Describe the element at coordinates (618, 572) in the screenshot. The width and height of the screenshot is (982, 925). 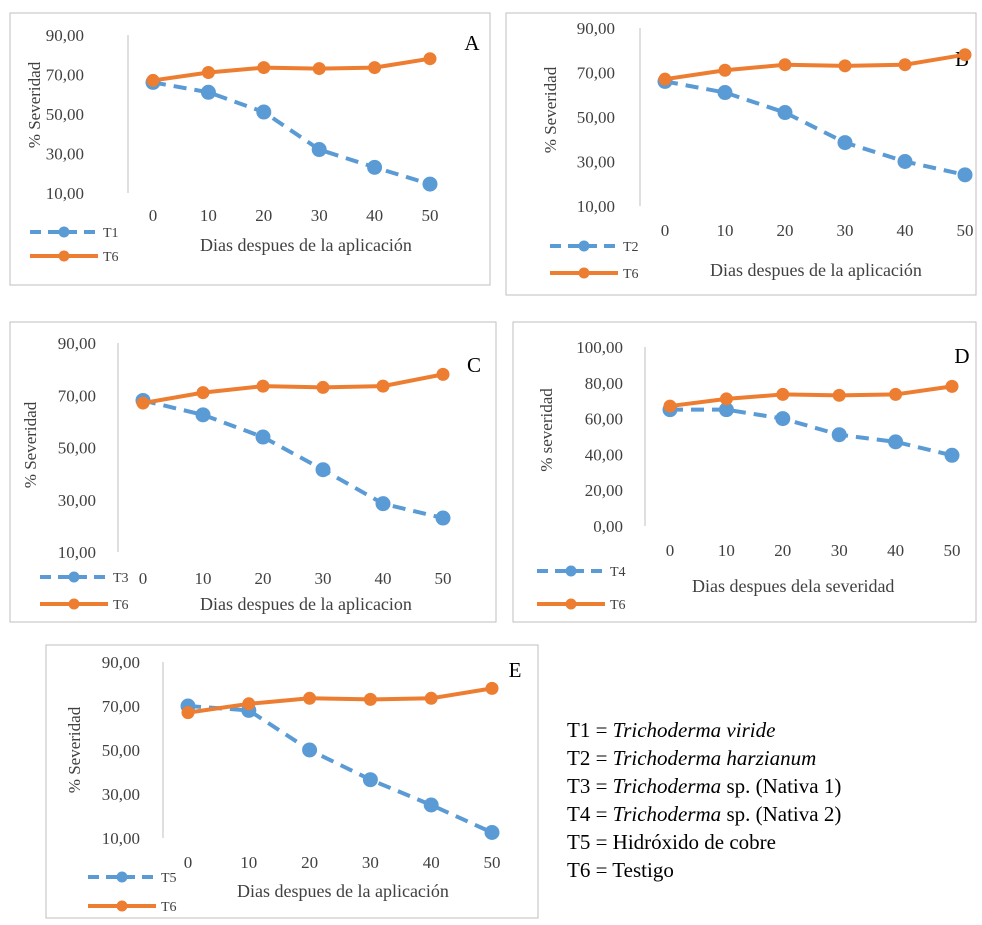
I see `legend-label: T4` at that location.